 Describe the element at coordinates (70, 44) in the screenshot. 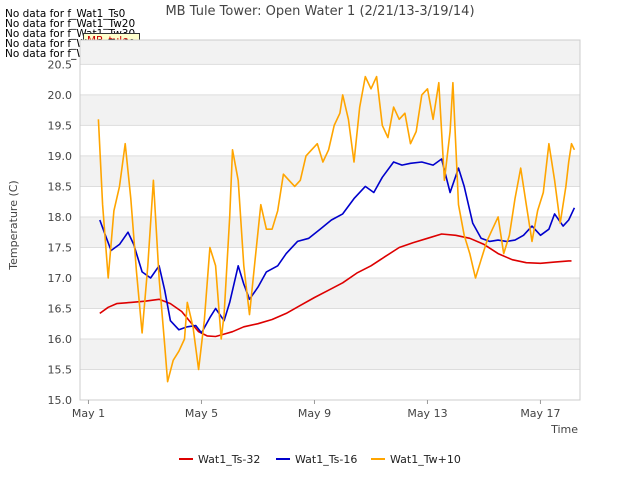

I see `no-data-message-tw40: No data for f_Wat1_Tw40` at that location.